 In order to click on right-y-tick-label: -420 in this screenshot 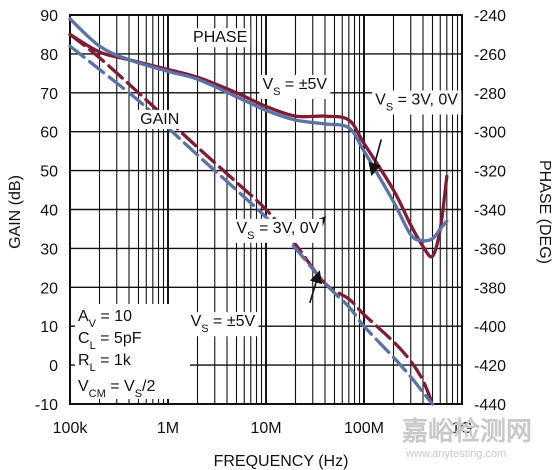, I will do `click(490, 366)`.